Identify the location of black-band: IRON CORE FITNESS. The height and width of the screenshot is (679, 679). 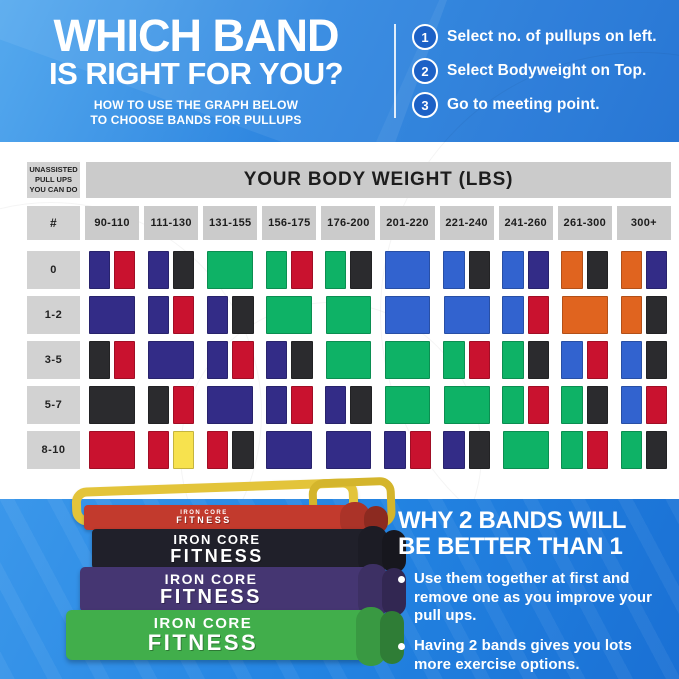
(249, 550).